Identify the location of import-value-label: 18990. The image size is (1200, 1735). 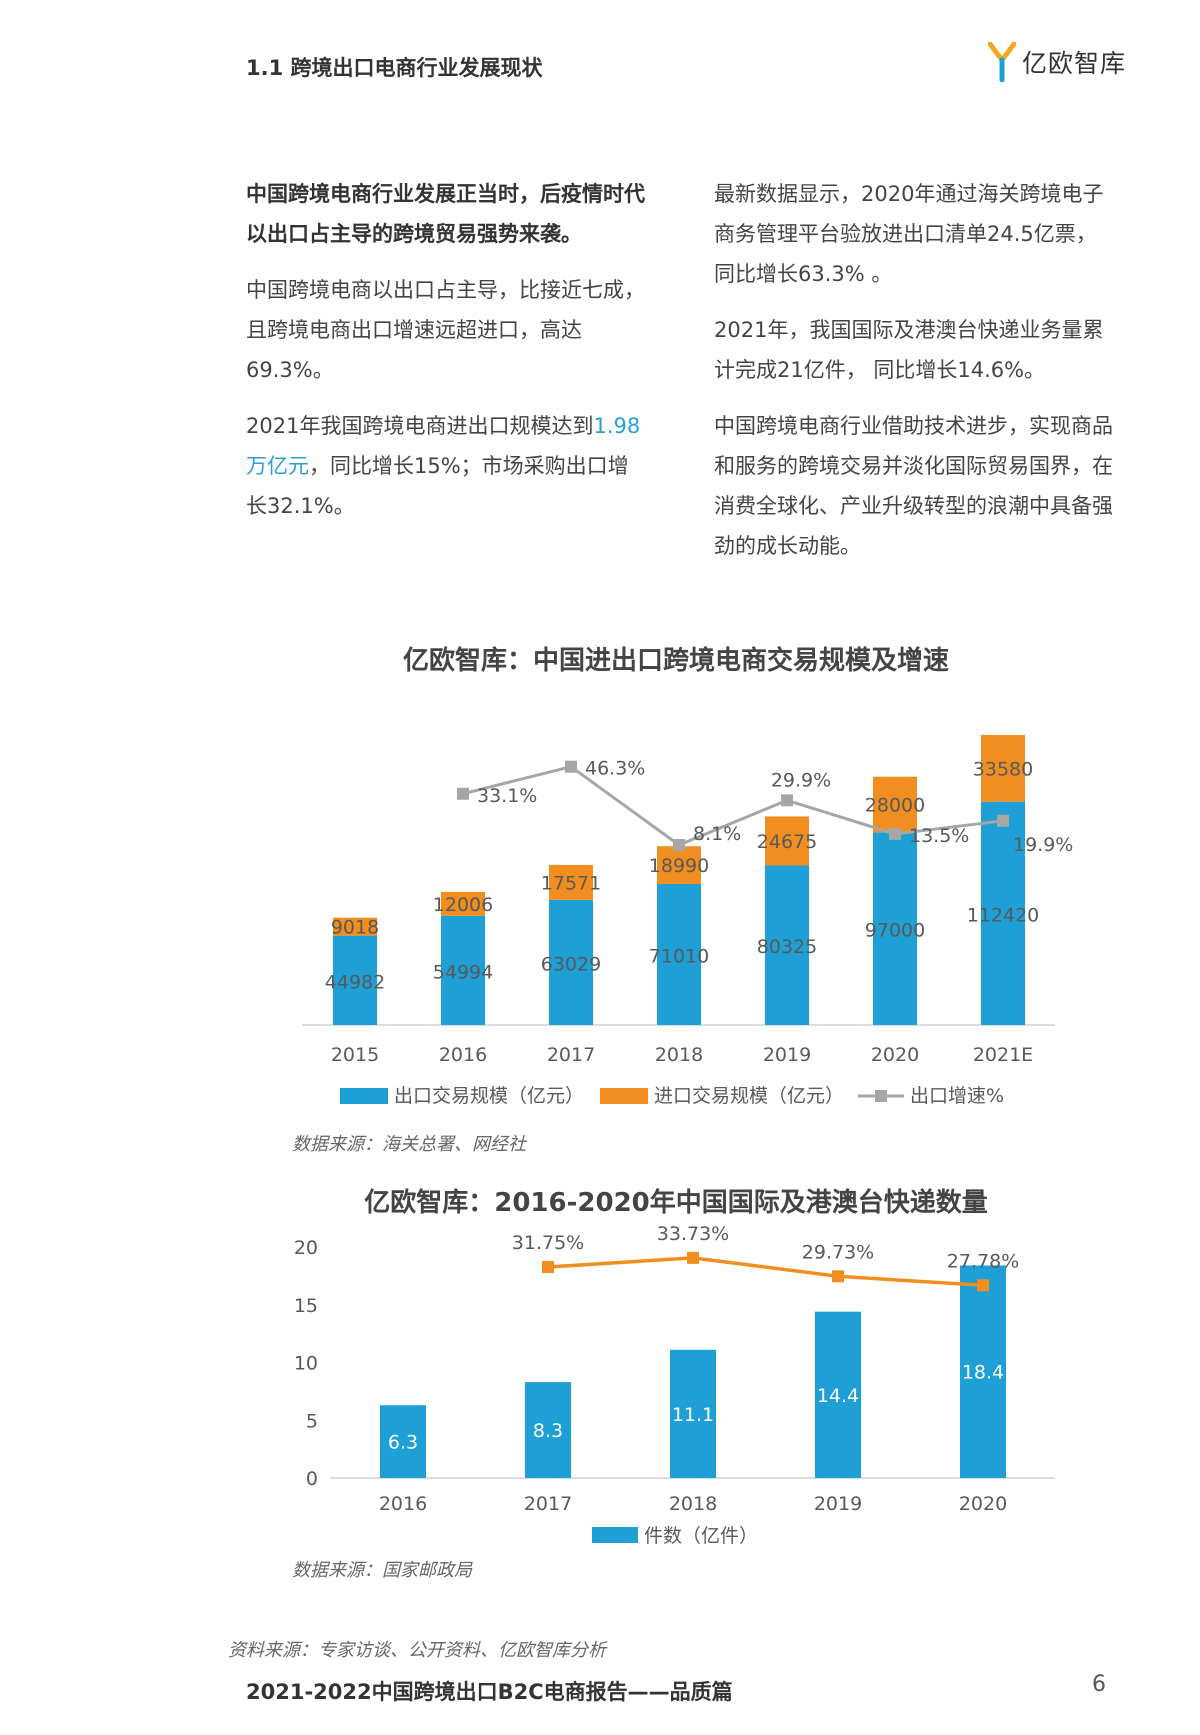
(679, 866).